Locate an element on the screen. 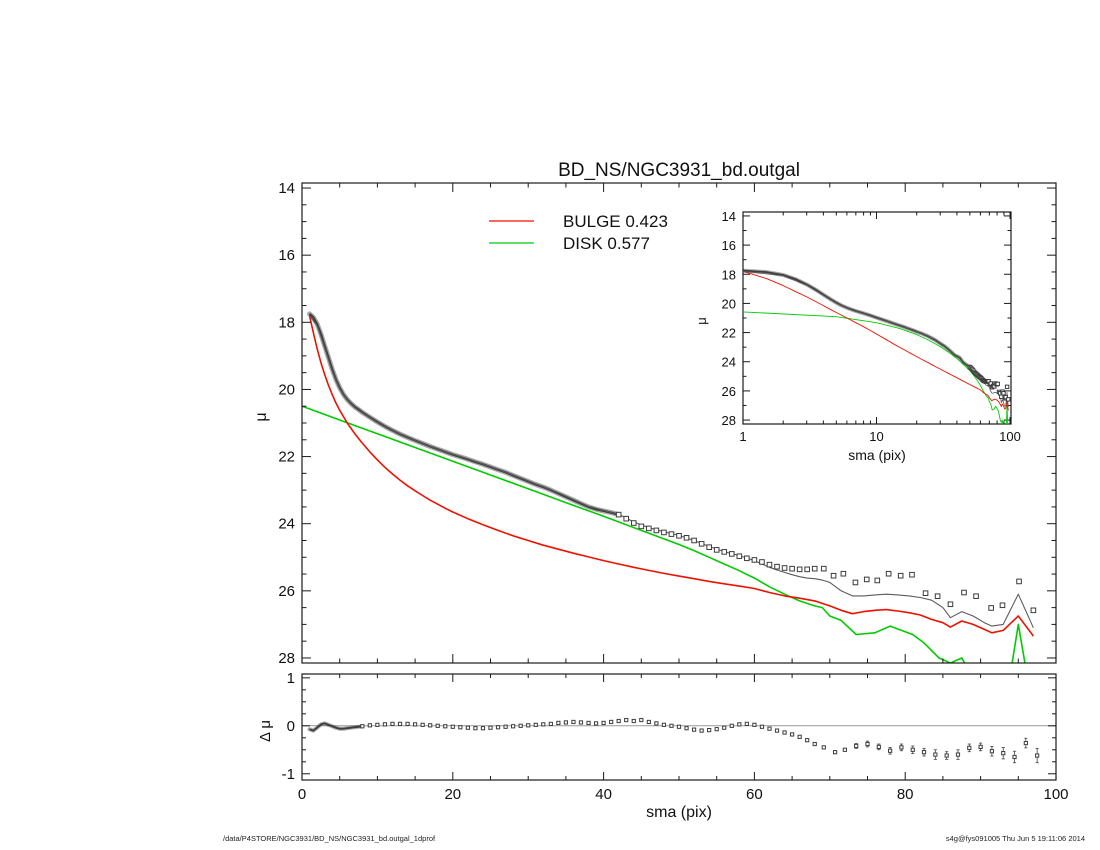  legend-disk-label: DISK 0.577 is located at coordinates (606, 243).